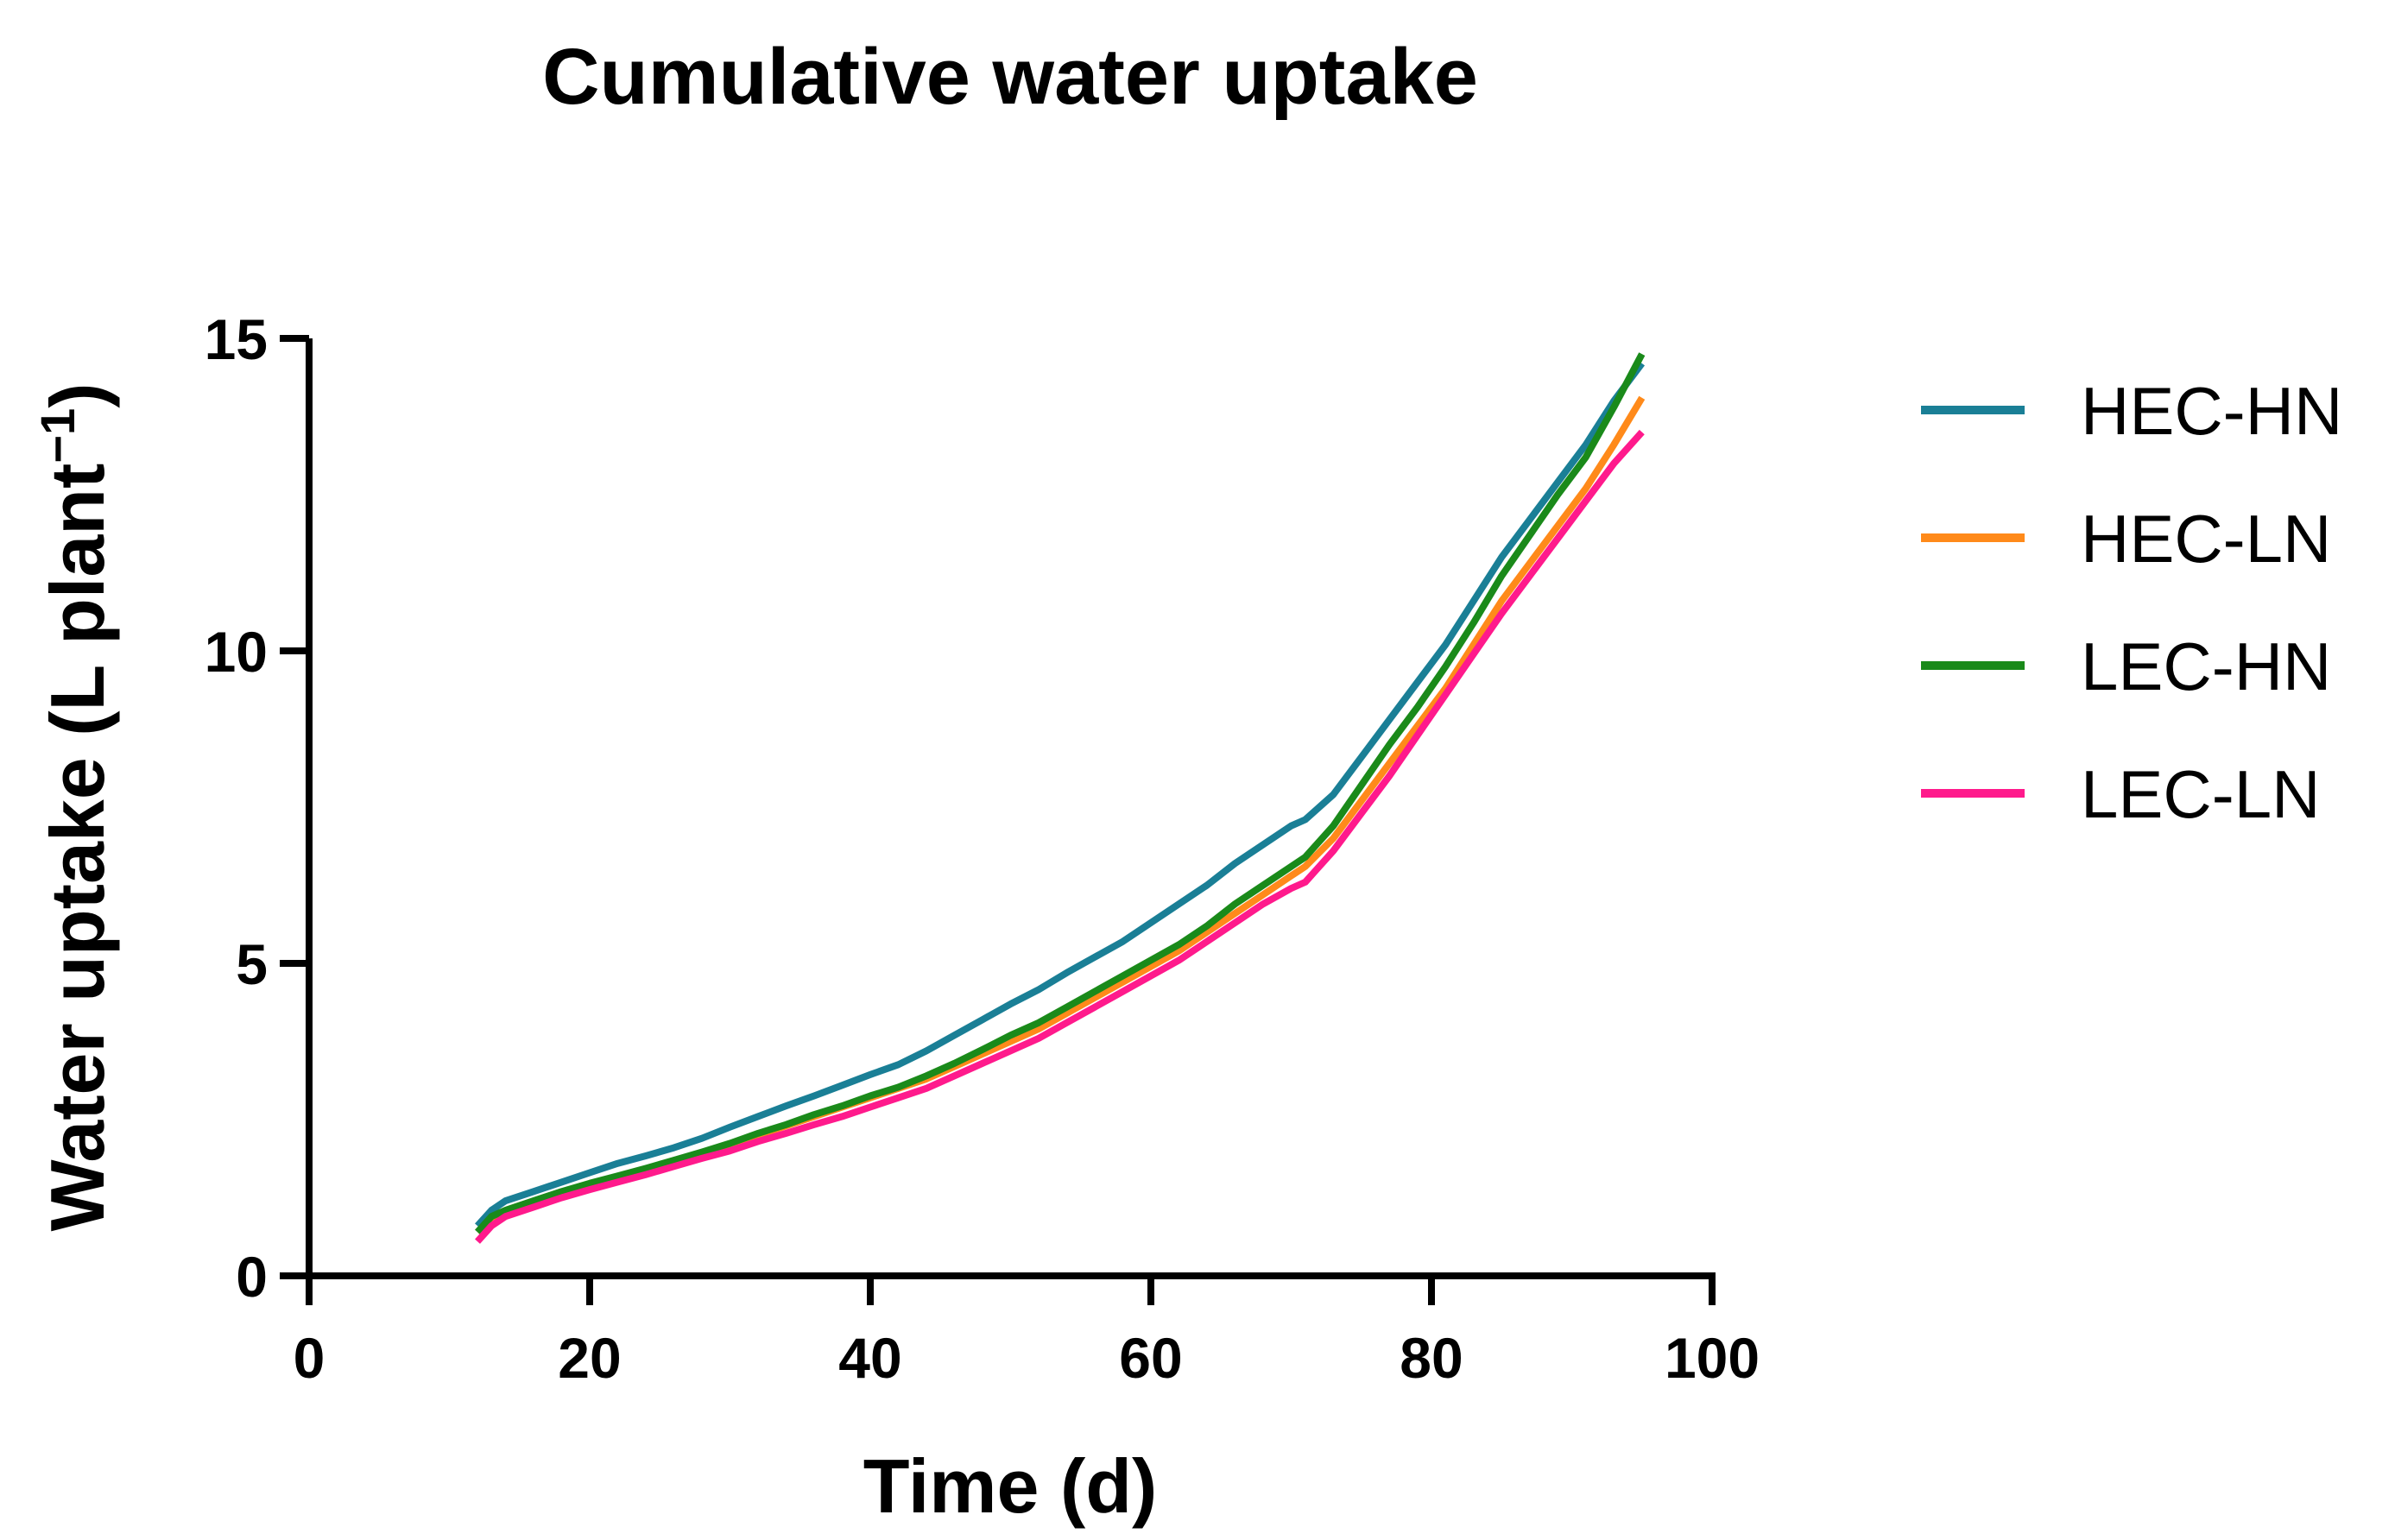 The image size is (2395, 1540). Describe the element at coordinates (237, 652) in the screenshot. I see `y-tick-label: 10` at that location.